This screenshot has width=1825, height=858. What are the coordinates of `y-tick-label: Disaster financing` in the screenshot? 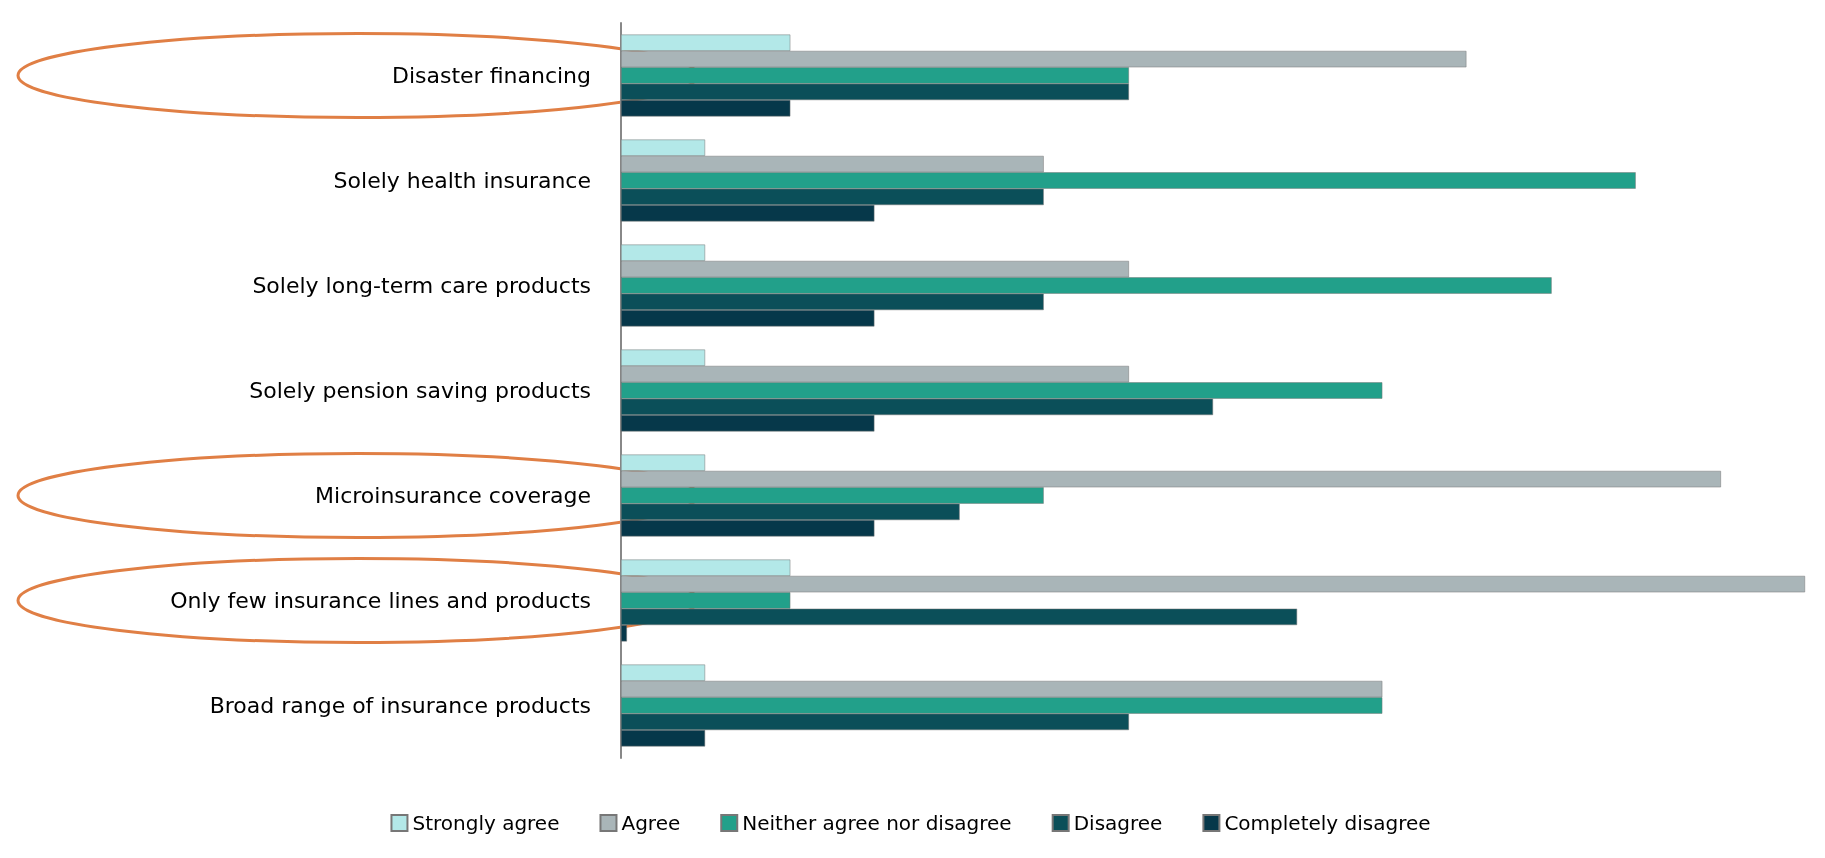 It's located at (491, 75).